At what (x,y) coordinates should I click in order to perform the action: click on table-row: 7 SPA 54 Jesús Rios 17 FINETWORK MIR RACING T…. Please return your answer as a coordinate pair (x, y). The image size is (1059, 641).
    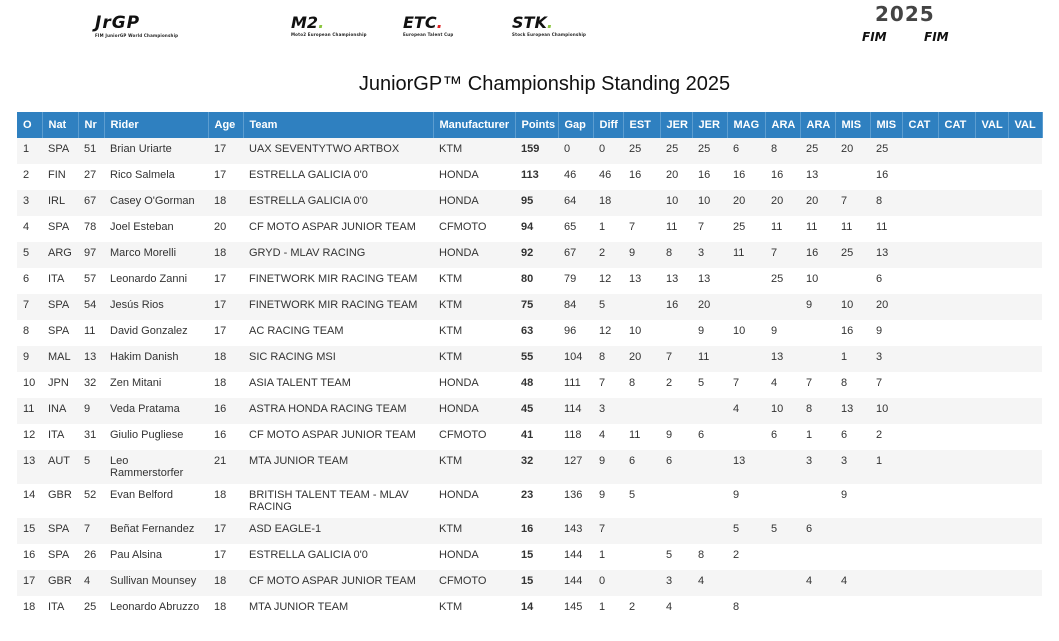
    Looking at the image, I should click on (529, 307).